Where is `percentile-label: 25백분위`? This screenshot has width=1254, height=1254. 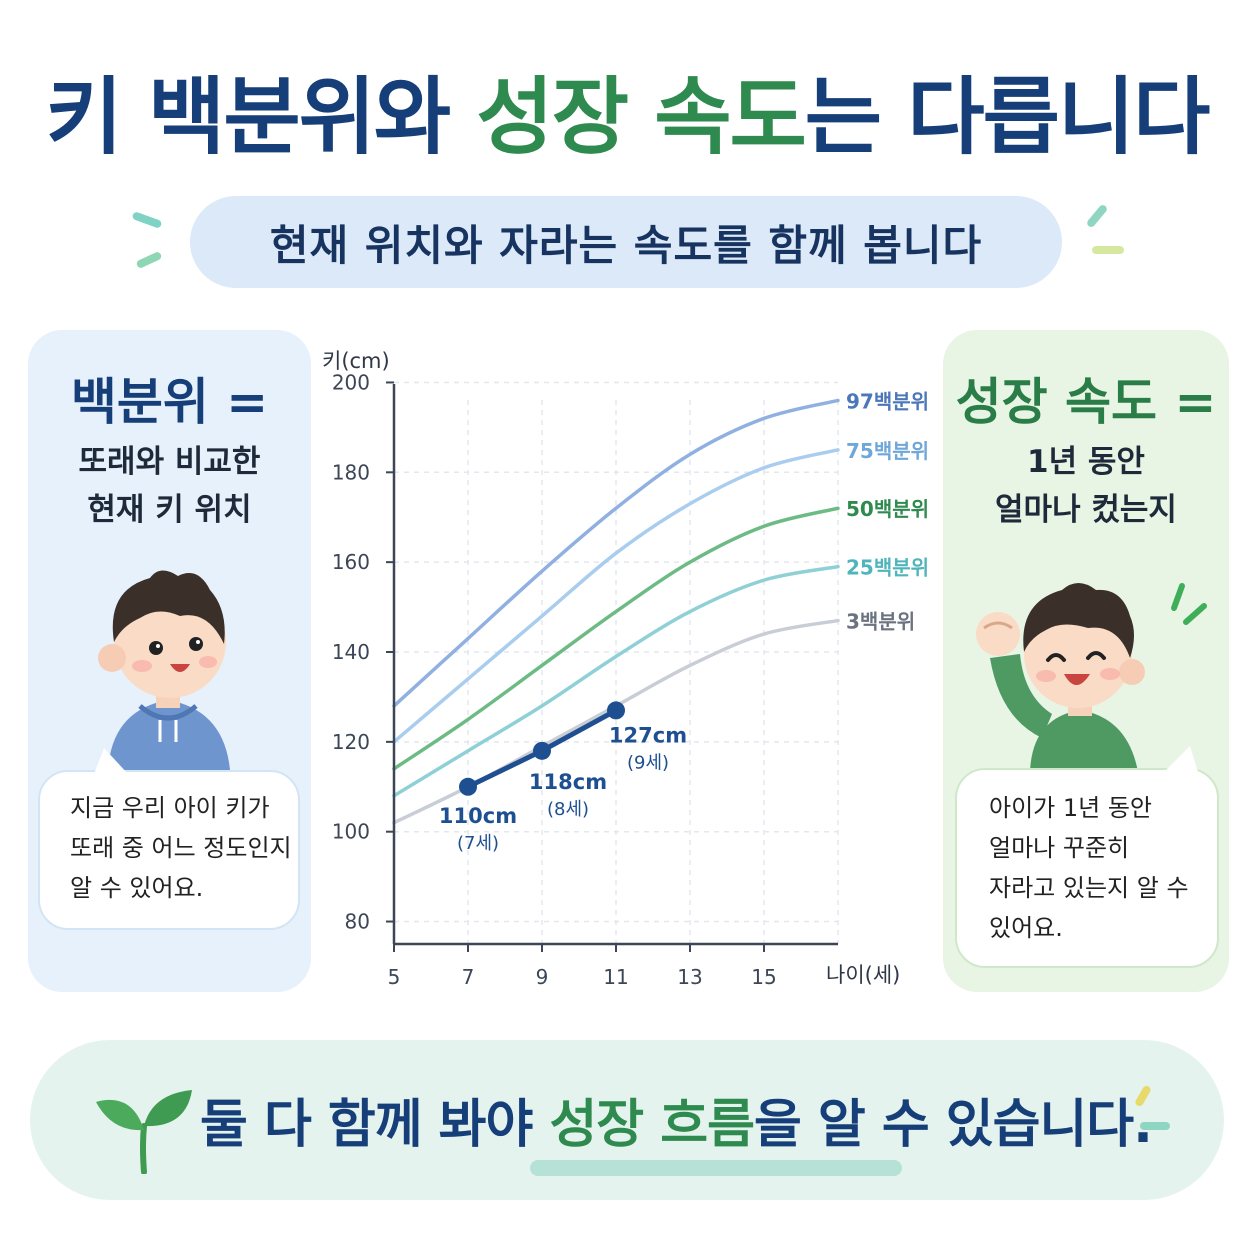 percentile-label: 25백분위 is located at coordinates (887, 568).